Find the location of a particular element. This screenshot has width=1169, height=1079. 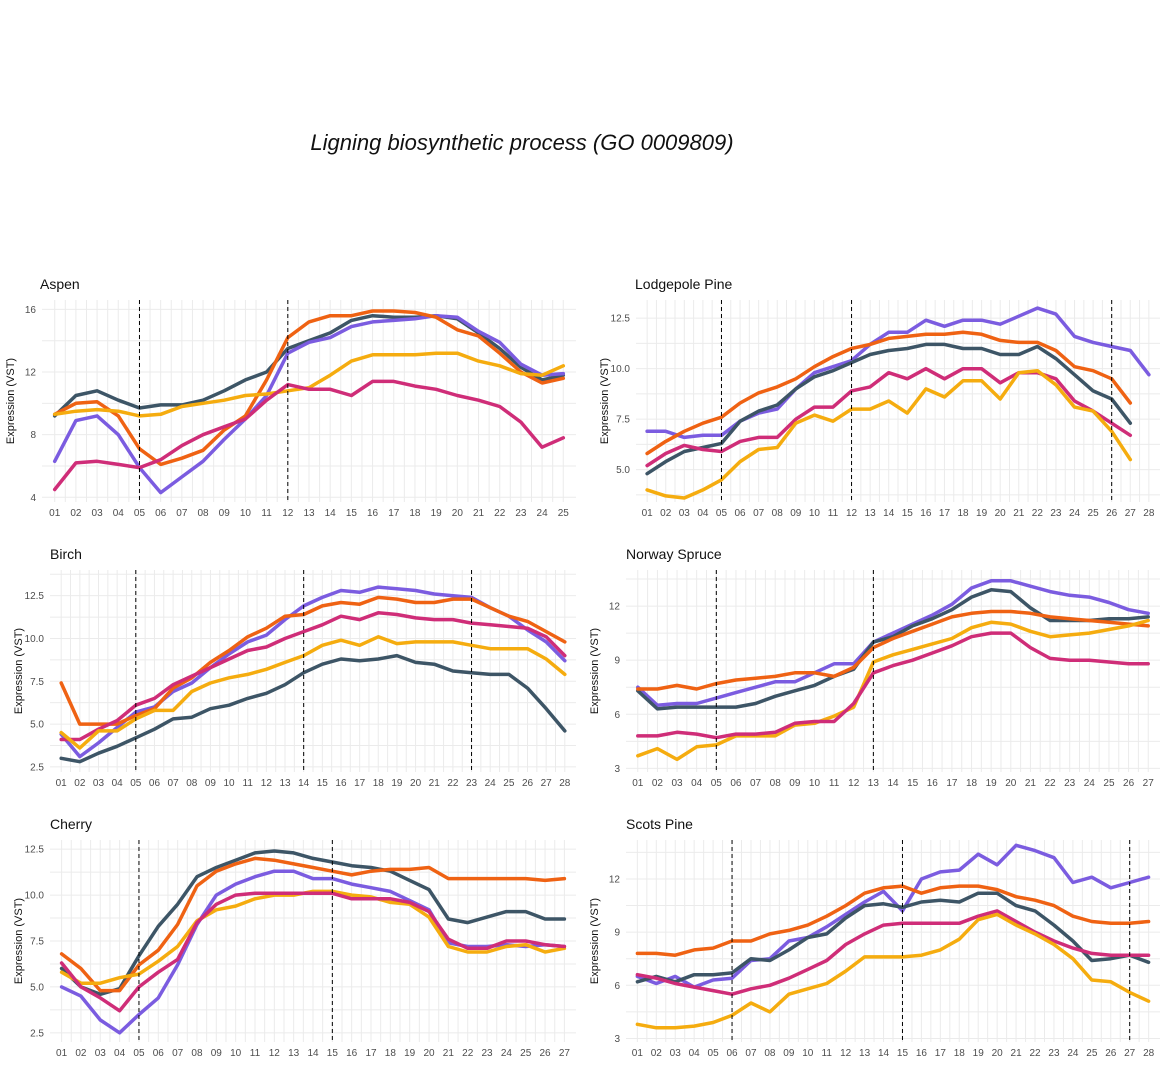

y-tick-label: 8 is located at coordinates (33, 435).